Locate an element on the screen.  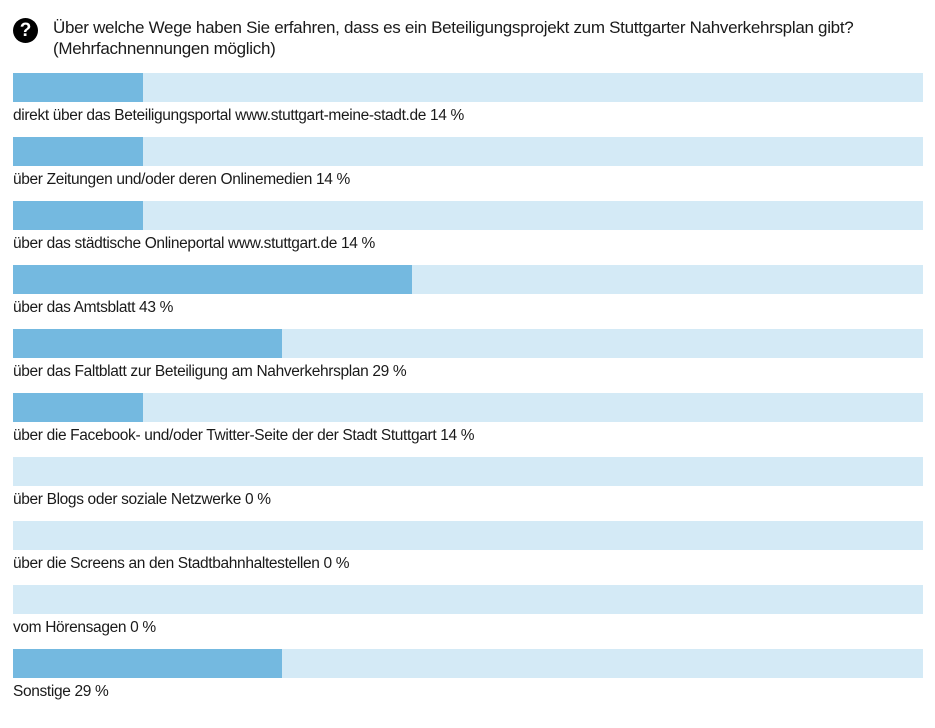
bar-label: über das Amtsblatt 43 % is located at coordinates (93, 308).